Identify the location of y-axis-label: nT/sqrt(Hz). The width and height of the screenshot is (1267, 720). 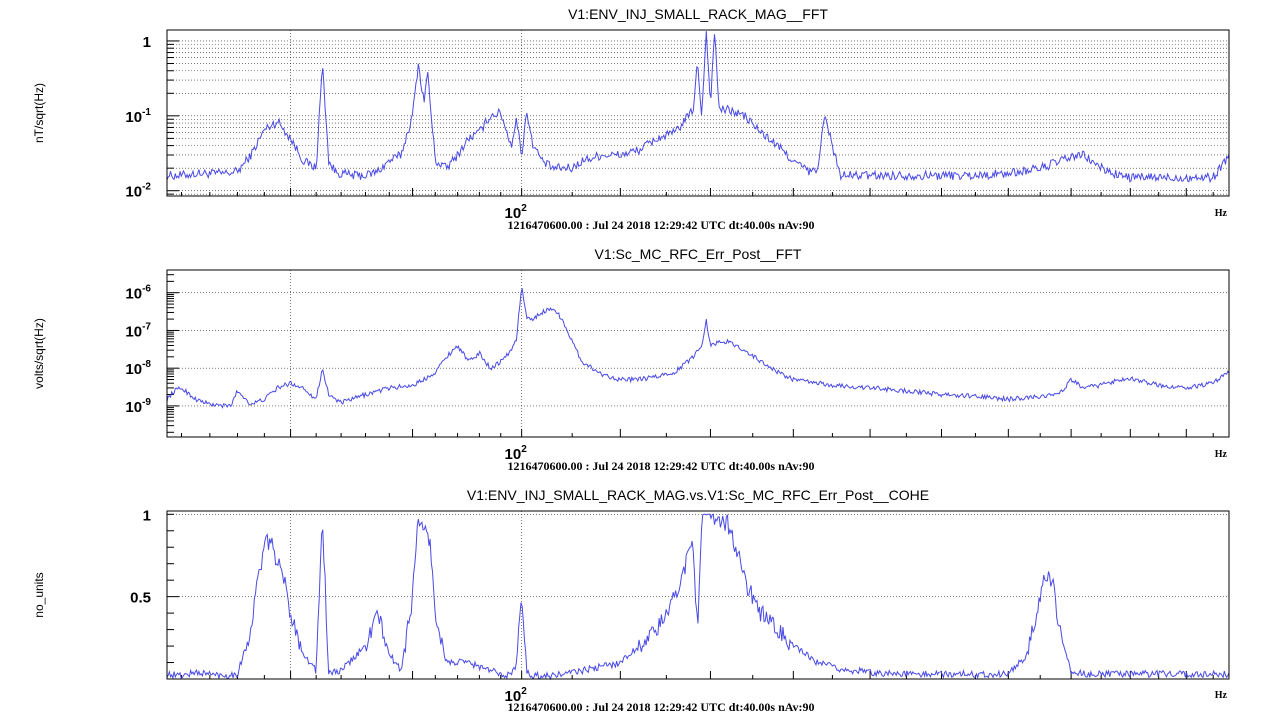
(39, 113).